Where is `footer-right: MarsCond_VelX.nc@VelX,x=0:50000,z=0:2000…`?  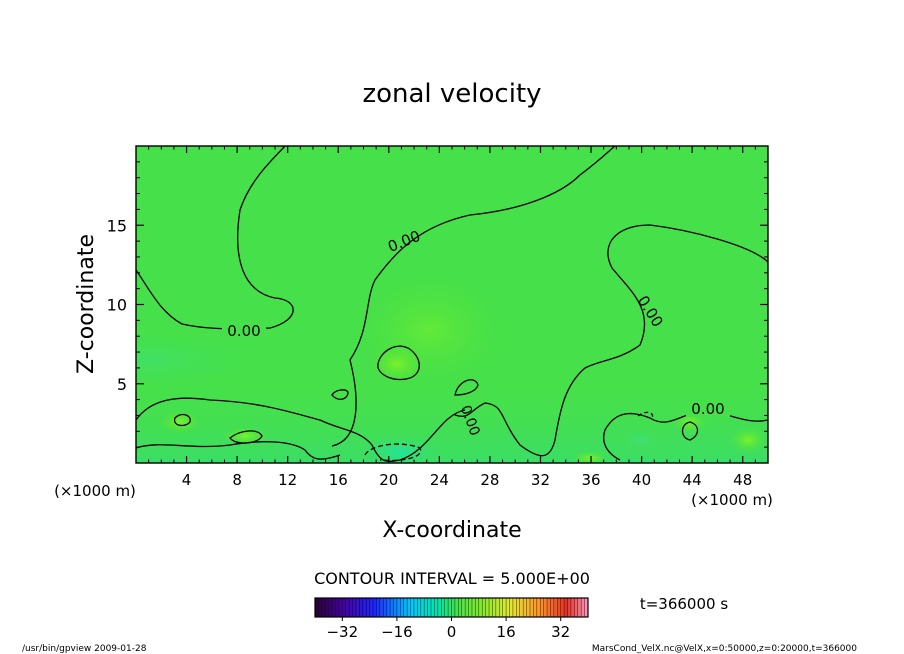
footer-right: MarsCond_VelX.nc@VelX,x=0:50000,z=0:2000… is located at coordinates (724, 649).